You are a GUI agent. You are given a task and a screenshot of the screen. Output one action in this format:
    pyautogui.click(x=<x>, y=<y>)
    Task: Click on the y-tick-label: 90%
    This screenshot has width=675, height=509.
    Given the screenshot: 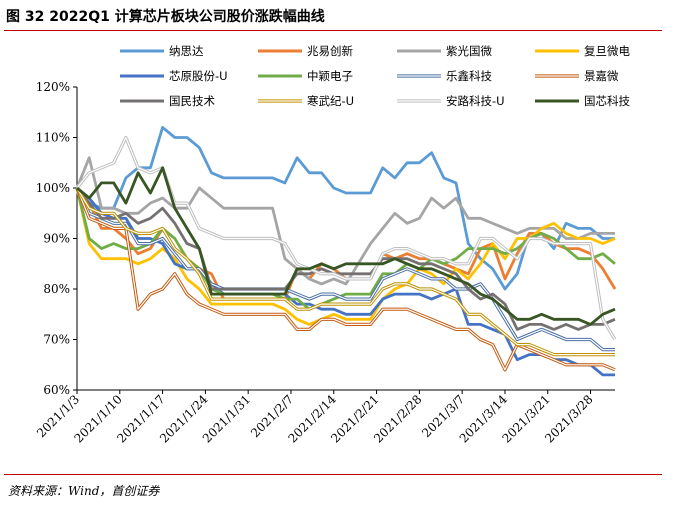 What is the action you would take?
    pyautogui.click(x=56, y=239)
    